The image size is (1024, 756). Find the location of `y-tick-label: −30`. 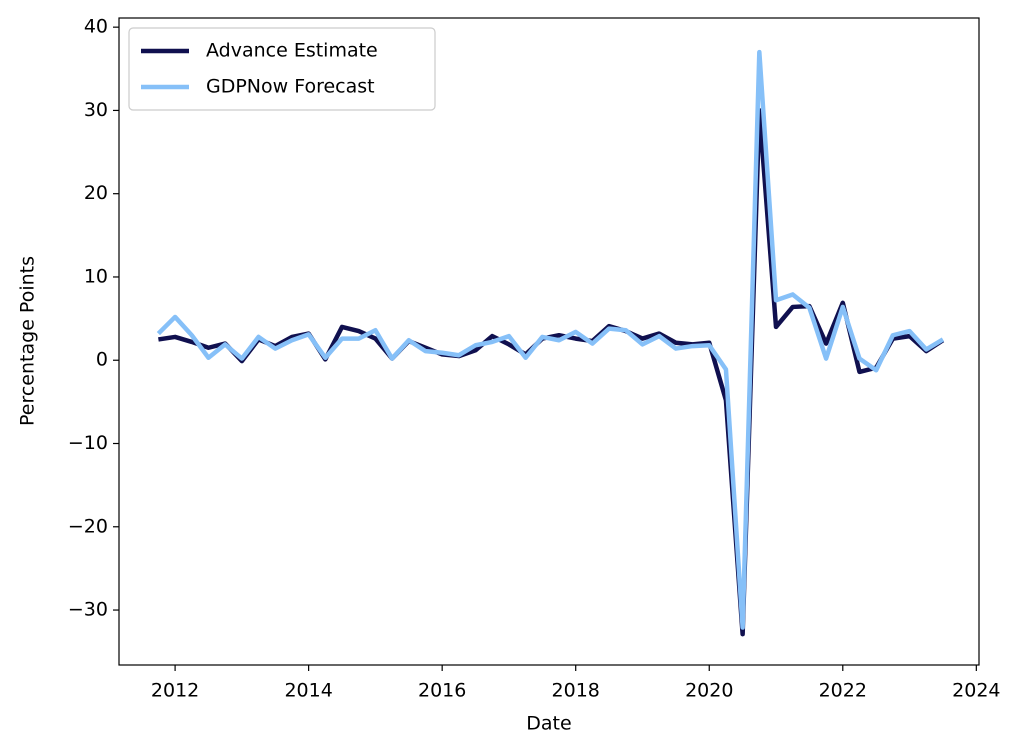

y-tick-label: −30 is located at coordinates (88, 610).